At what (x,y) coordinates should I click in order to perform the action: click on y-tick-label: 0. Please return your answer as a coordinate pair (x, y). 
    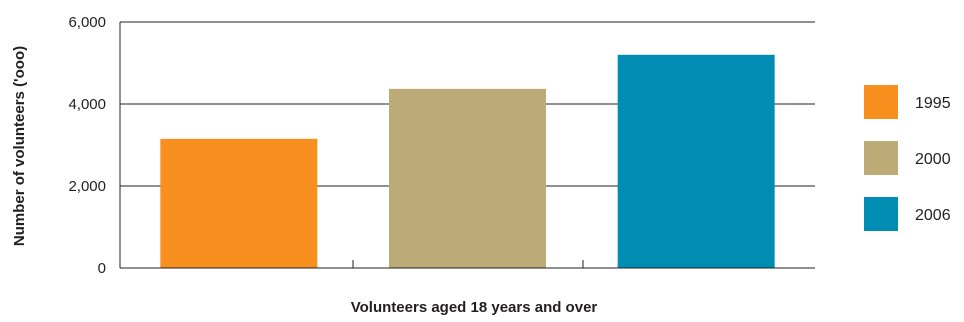
    Looking at the image, I should click on (102, 268).